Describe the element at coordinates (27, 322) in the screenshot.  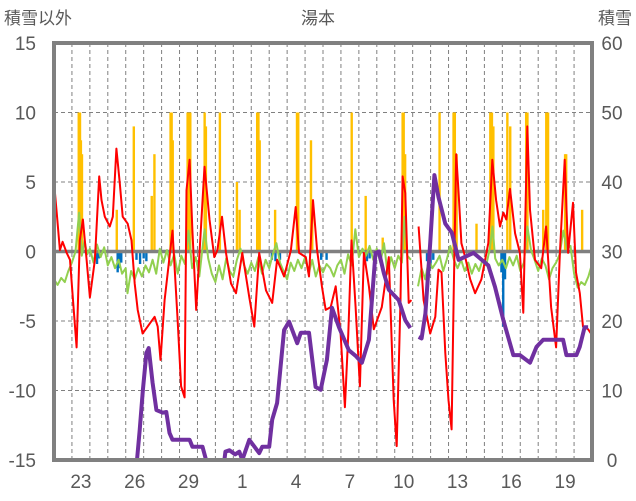
I see `left-tick-label: -5` at that location.